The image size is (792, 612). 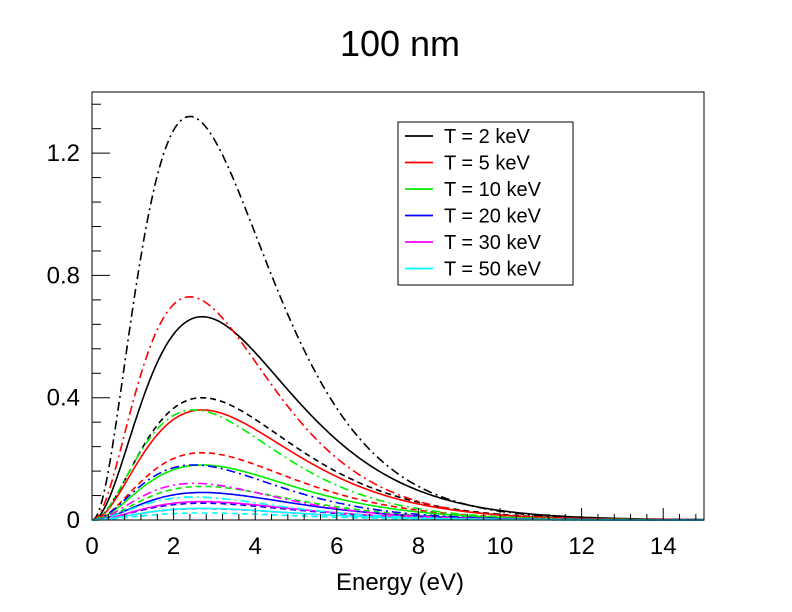 I want to click on x-tick-label: 2, so click(x=173, y=546).